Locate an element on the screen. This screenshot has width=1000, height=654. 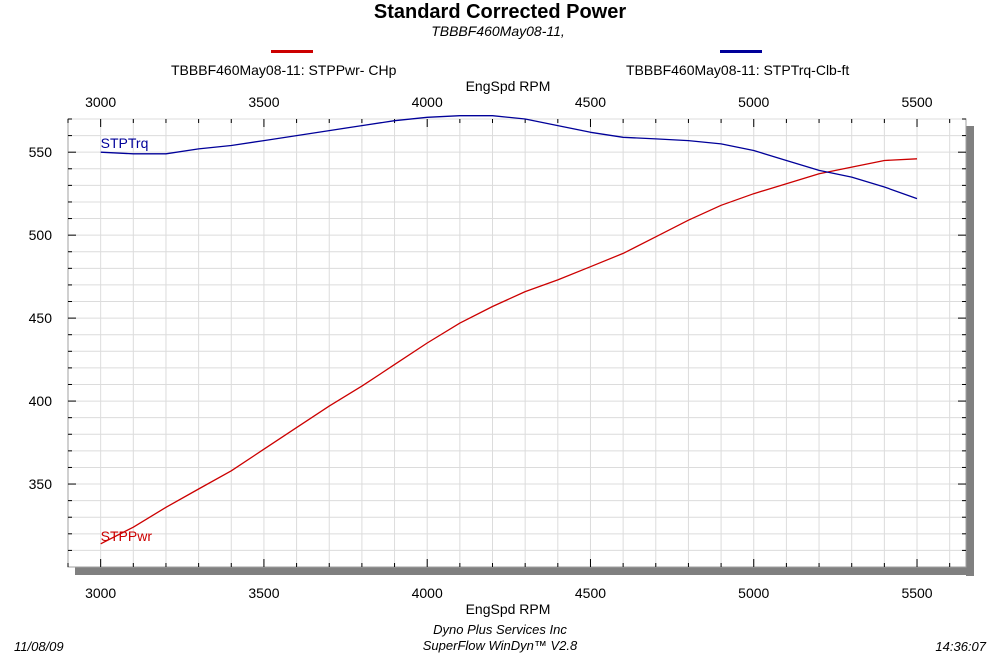
x-axis-title-top: EngSpd RPM is located at coordinates (508, 86).